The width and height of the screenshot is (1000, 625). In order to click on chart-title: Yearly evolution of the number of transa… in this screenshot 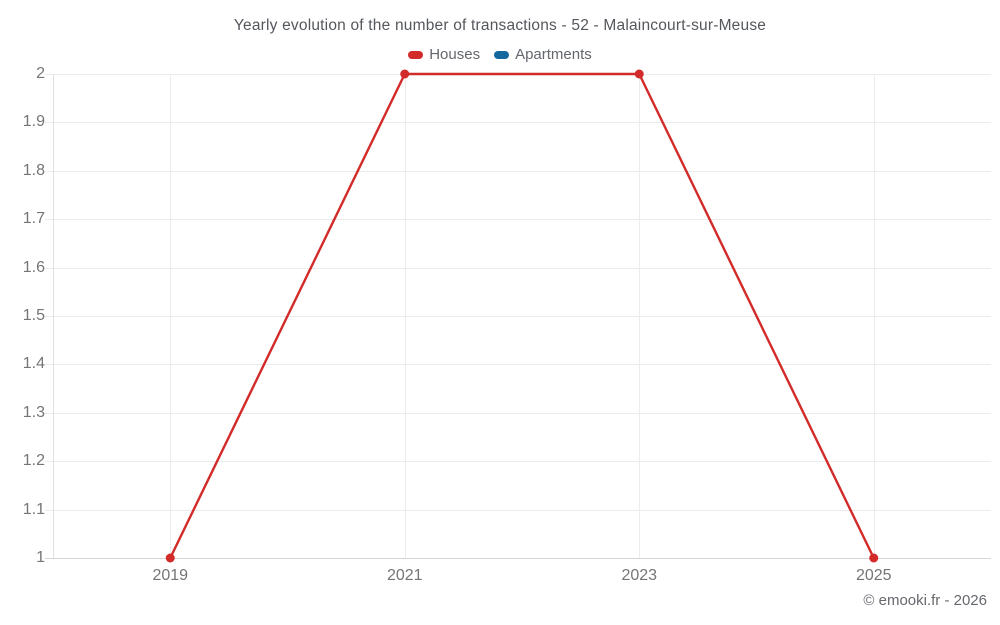, I will do `click(500, 25)`.